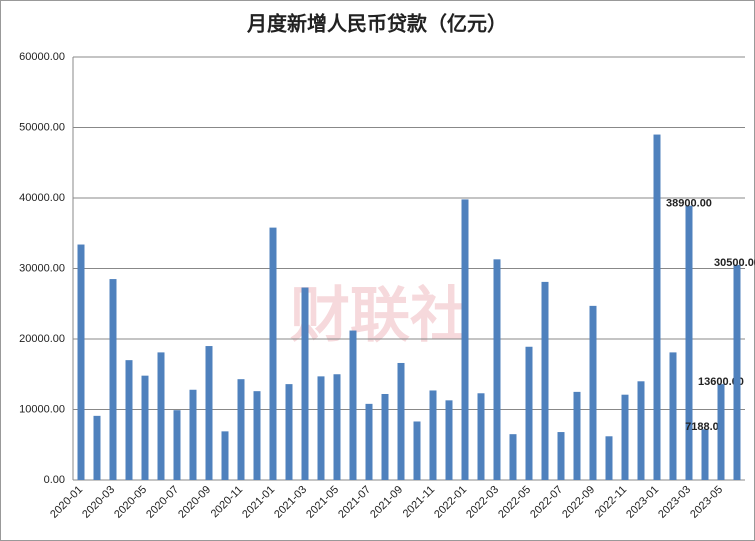 The height and width of the screenshot is (541, 755). What do you see at coordinates (376, 23) in the screenshot?
I see `chart-title: 月度新增人民币贷款（亿元）` at bounding box center [376, 23].